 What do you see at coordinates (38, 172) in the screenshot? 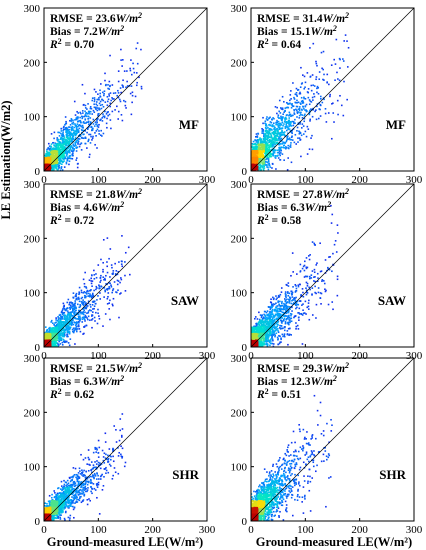
I see `y-tick-label: 0` at bounding box center [38, 172].